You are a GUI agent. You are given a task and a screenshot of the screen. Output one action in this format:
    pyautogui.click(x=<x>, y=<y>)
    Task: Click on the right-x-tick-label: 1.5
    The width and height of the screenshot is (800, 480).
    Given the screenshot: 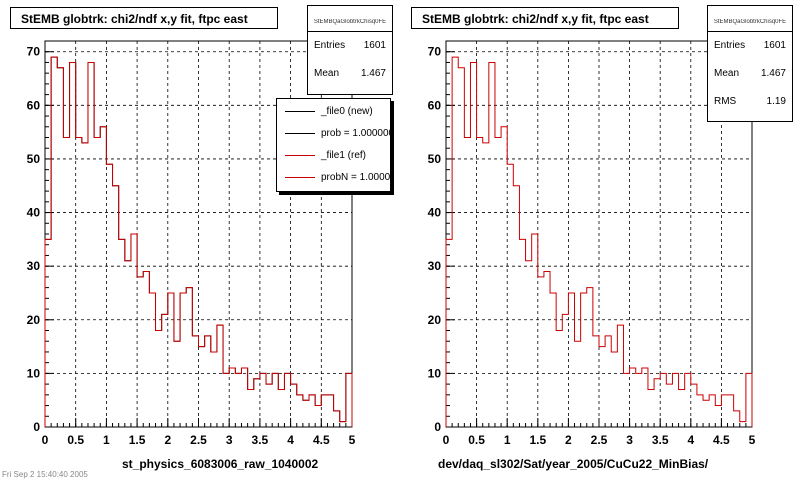 What is the action you would take?
    pyautogui.click(x=537, y=440)
    